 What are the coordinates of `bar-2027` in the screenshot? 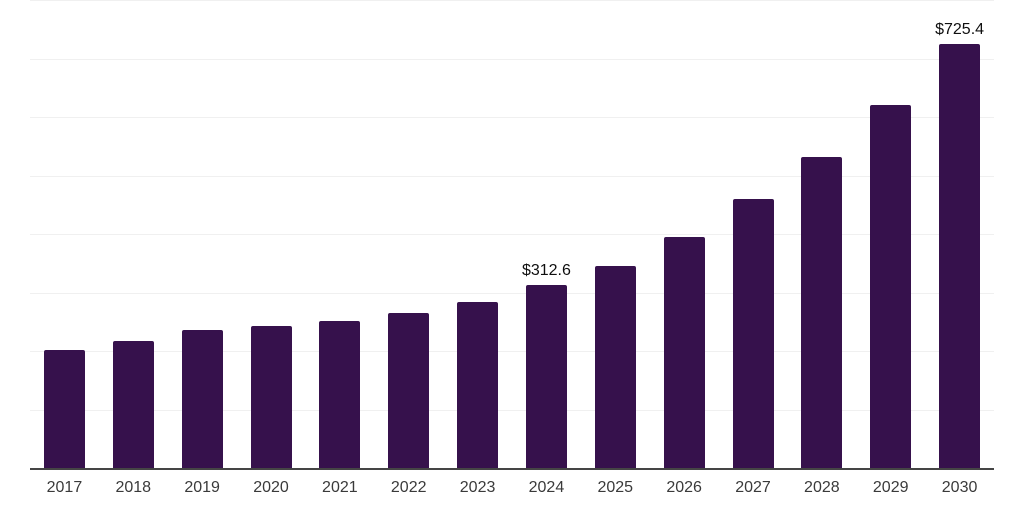 It's located at (753, 333).